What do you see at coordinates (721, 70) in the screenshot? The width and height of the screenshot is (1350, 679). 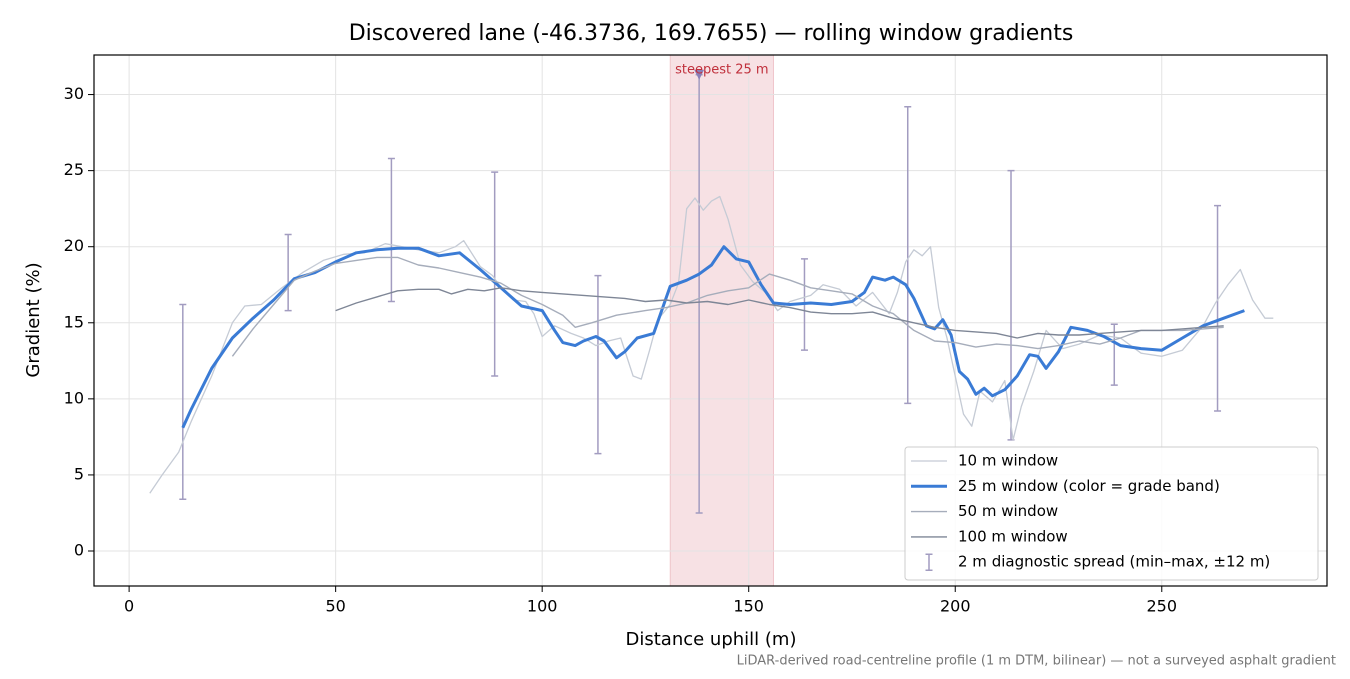 I see `highlight-label: steepest 25 m` at bounding box center [721, 70].